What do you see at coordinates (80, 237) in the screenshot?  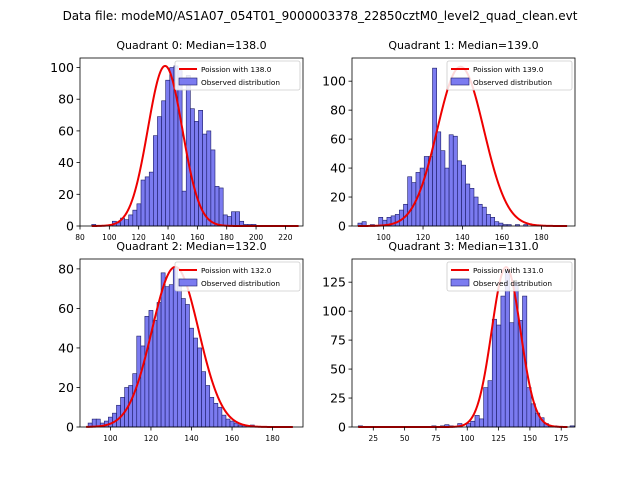 I see `x-tick-label: 80` at bounding box center [80, 237].